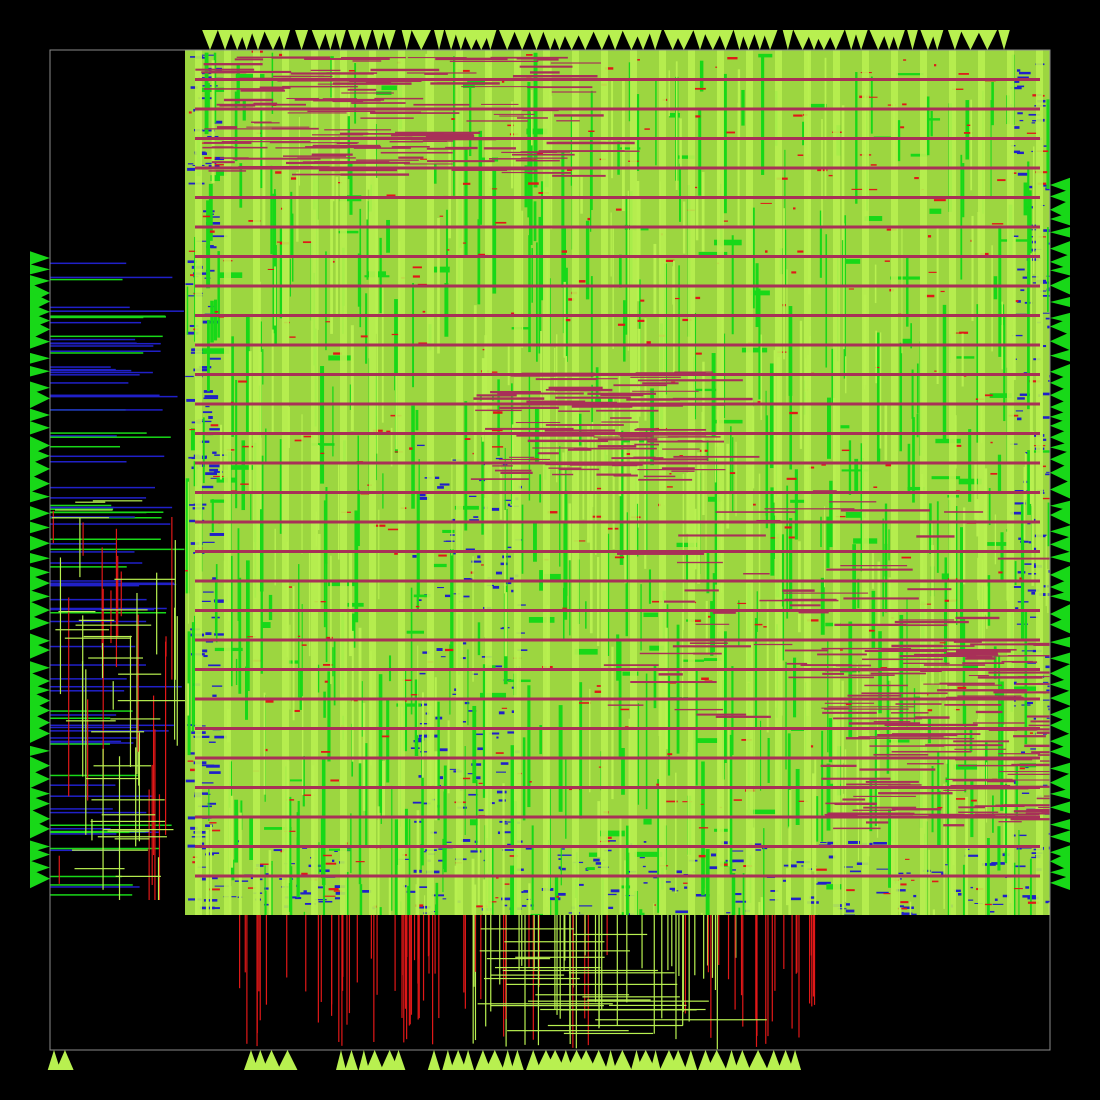 The height and width of the screenshot is (1100, 1100). What do you see at coordinates (617, 876) in the screenshot?
I see `metal5-rail` at bounding box center [617, 876].